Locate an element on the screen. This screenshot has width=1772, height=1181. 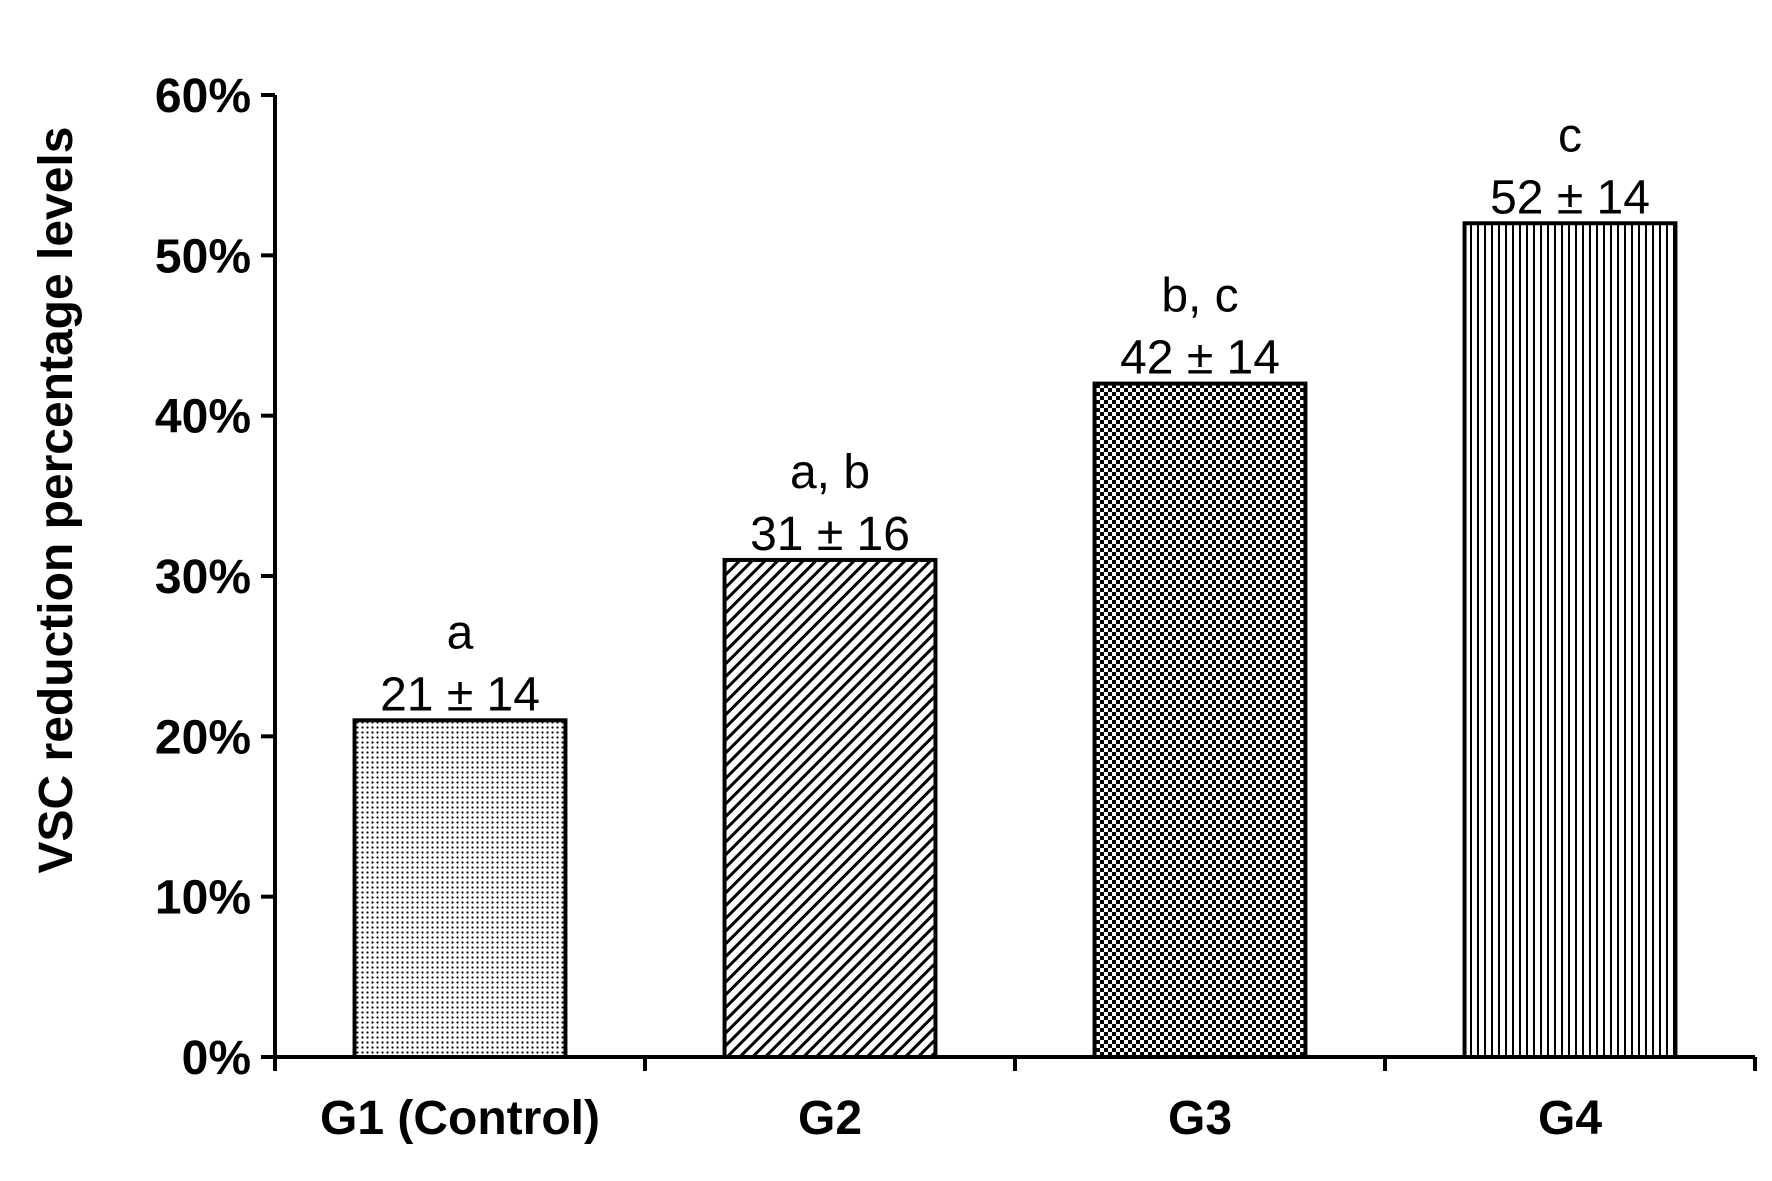
y-axis-title: VSC reduction percentage levels is located at coordinates (56, 500).